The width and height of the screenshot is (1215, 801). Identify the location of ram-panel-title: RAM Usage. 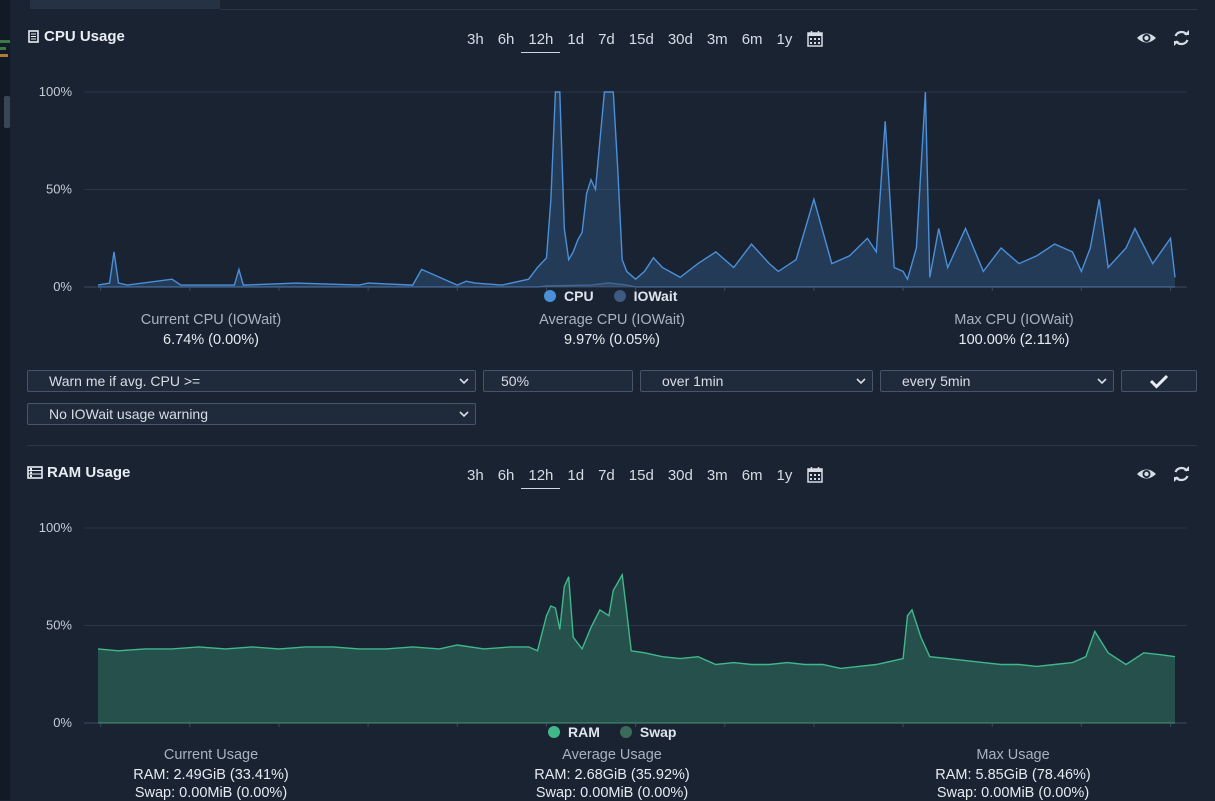
(78, 472).